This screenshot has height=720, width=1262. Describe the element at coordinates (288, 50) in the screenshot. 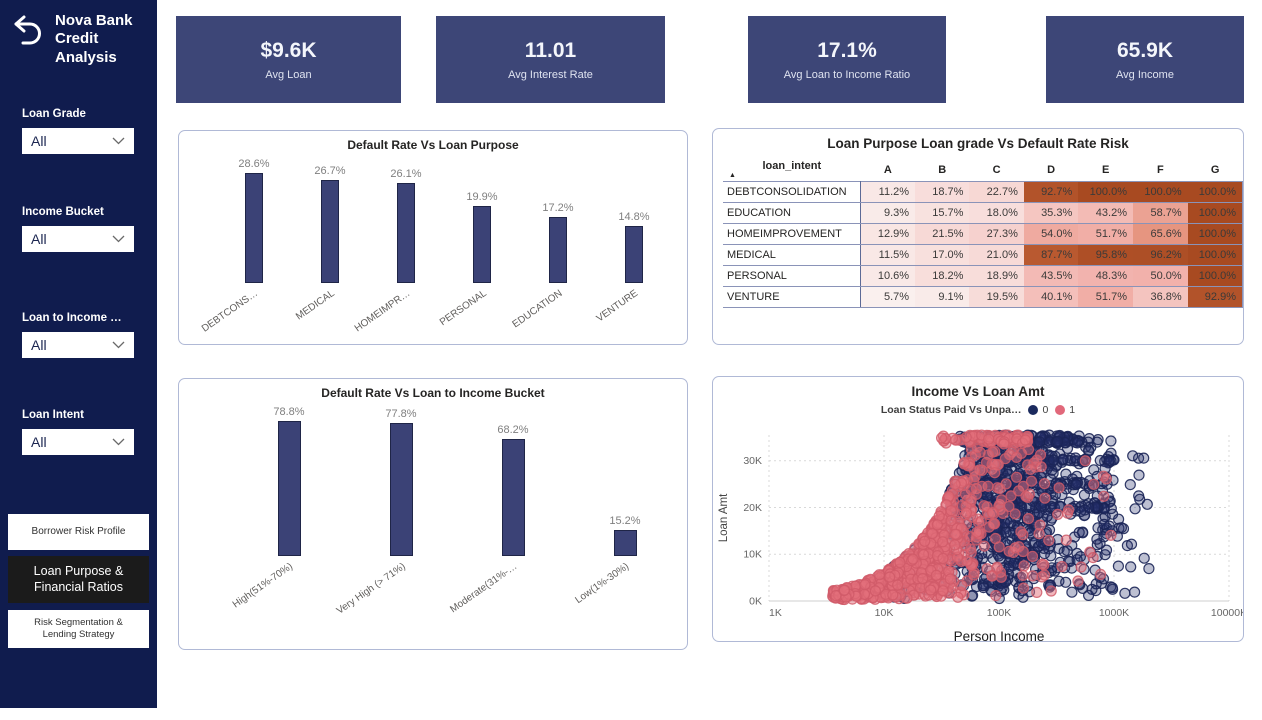

I see `kpi-value: $9.6K` at that location.